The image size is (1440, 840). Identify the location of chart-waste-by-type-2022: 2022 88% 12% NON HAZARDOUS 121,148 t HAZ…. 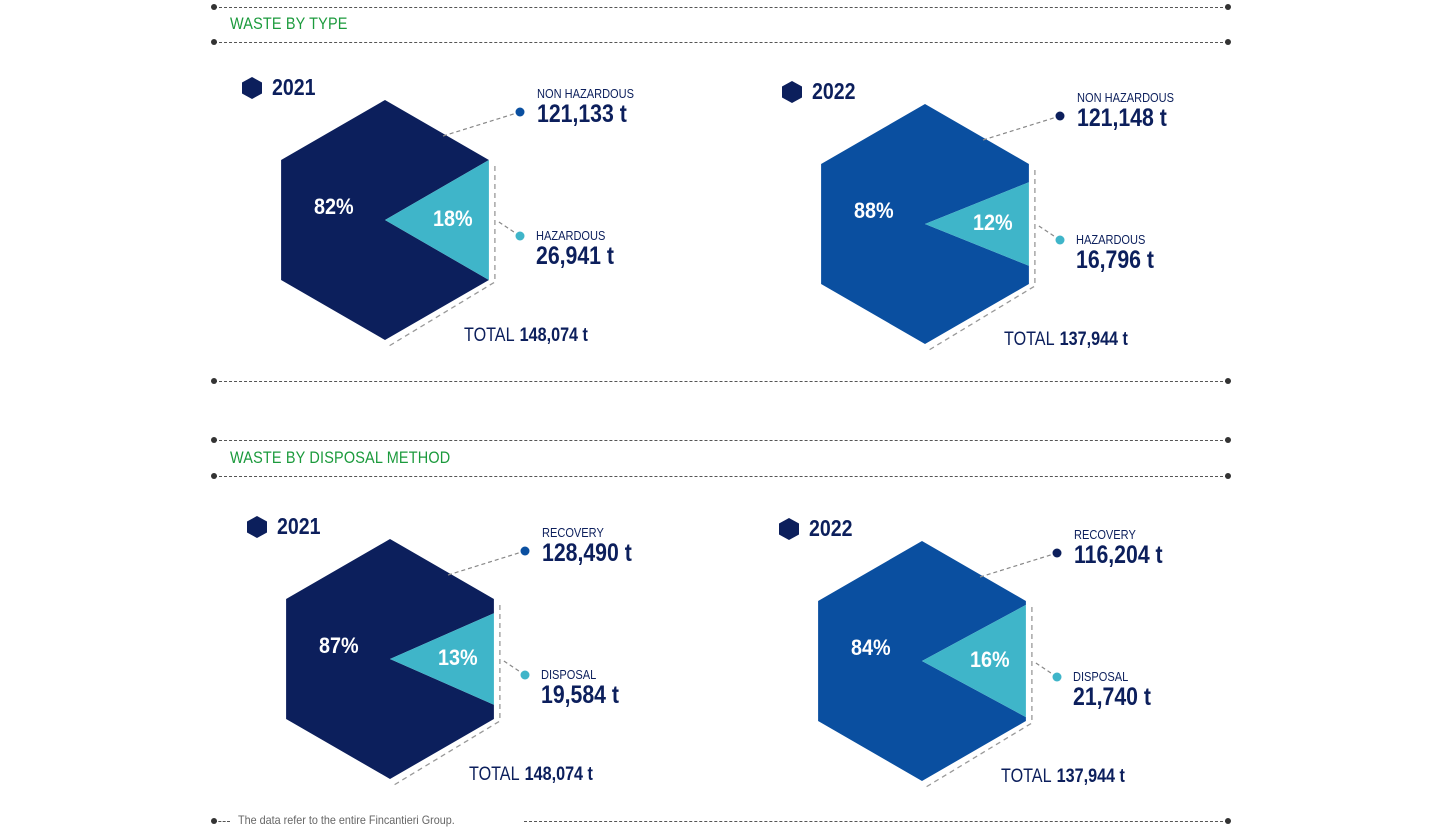
(1012, 228).